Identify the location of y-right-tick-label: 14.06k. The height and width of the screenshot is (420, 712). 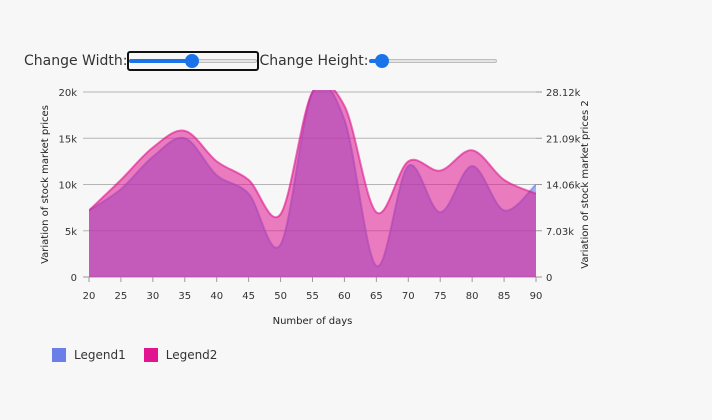
(563, 186).